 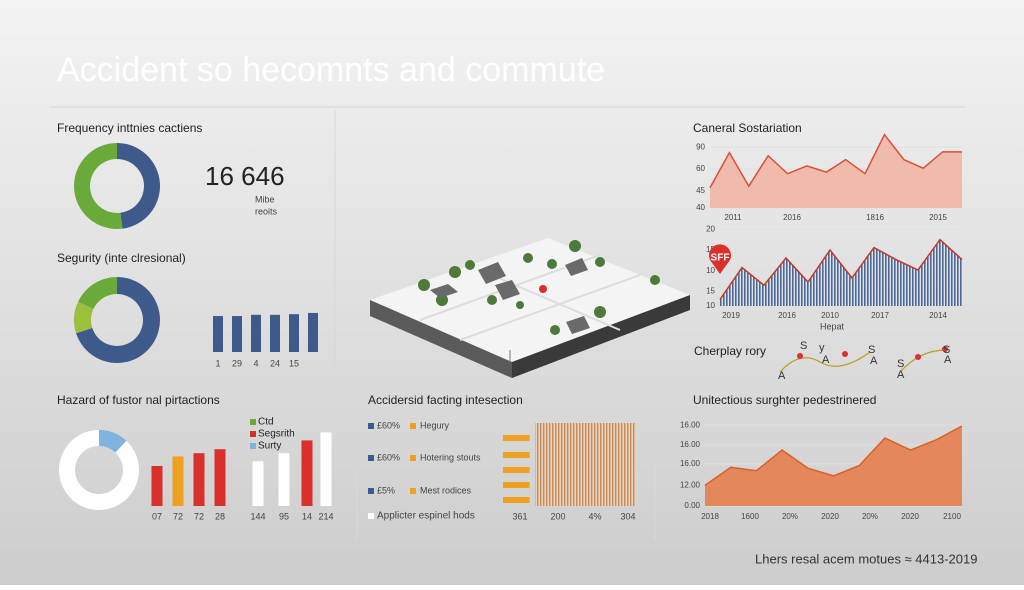 I want to click on routes-title: Cherplay rory, so click(x=730, y=351).